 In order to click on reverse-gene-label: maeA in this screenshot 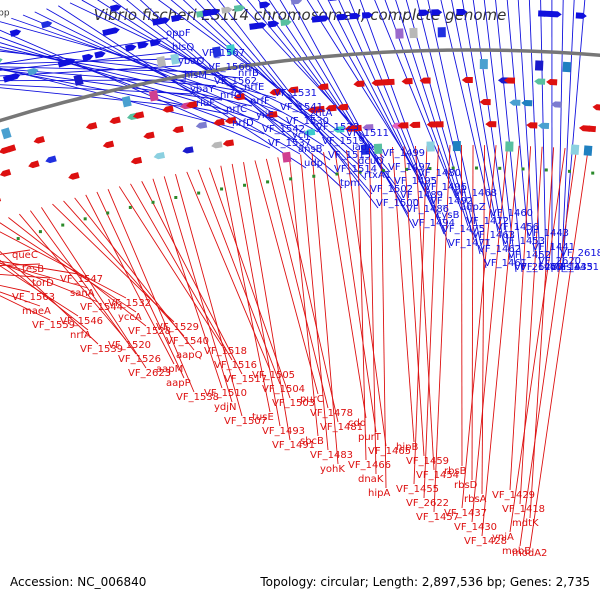, I will do `click(36, 311)`.